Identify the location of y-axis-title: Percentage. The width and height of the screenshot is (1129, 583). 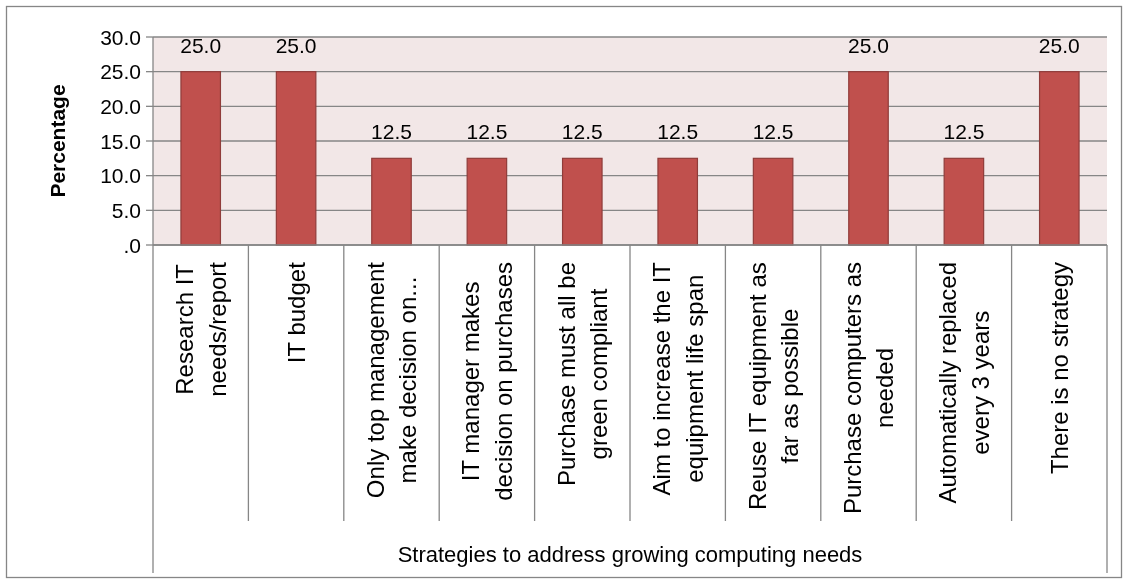
(57, 141).